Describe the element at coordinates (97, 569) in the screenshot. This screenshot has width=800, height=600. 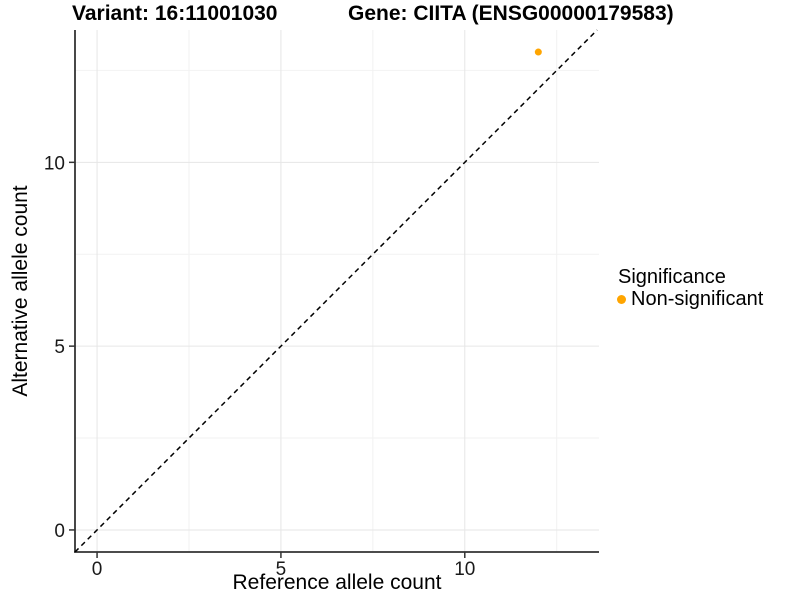
I see `x-tick-label: 0` at that location.